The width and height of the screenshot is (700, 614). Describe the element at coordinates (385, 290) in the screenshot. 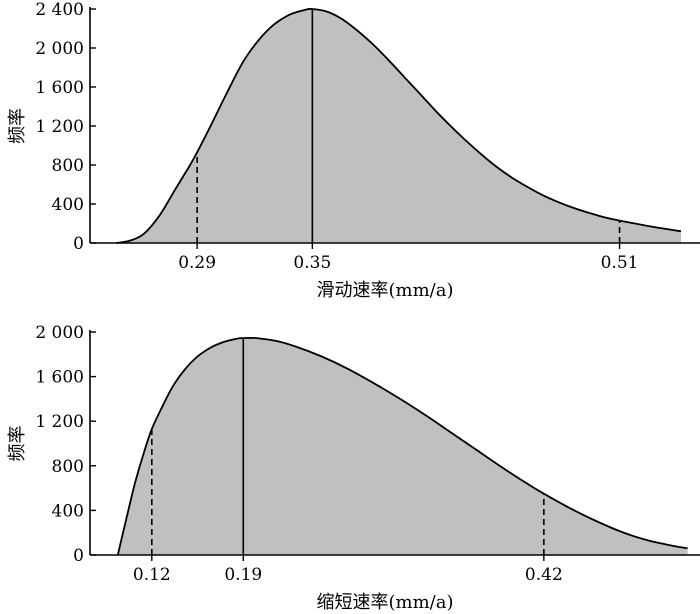

I see `x-axis-label: 滑动速率(mm/a)` at that location.